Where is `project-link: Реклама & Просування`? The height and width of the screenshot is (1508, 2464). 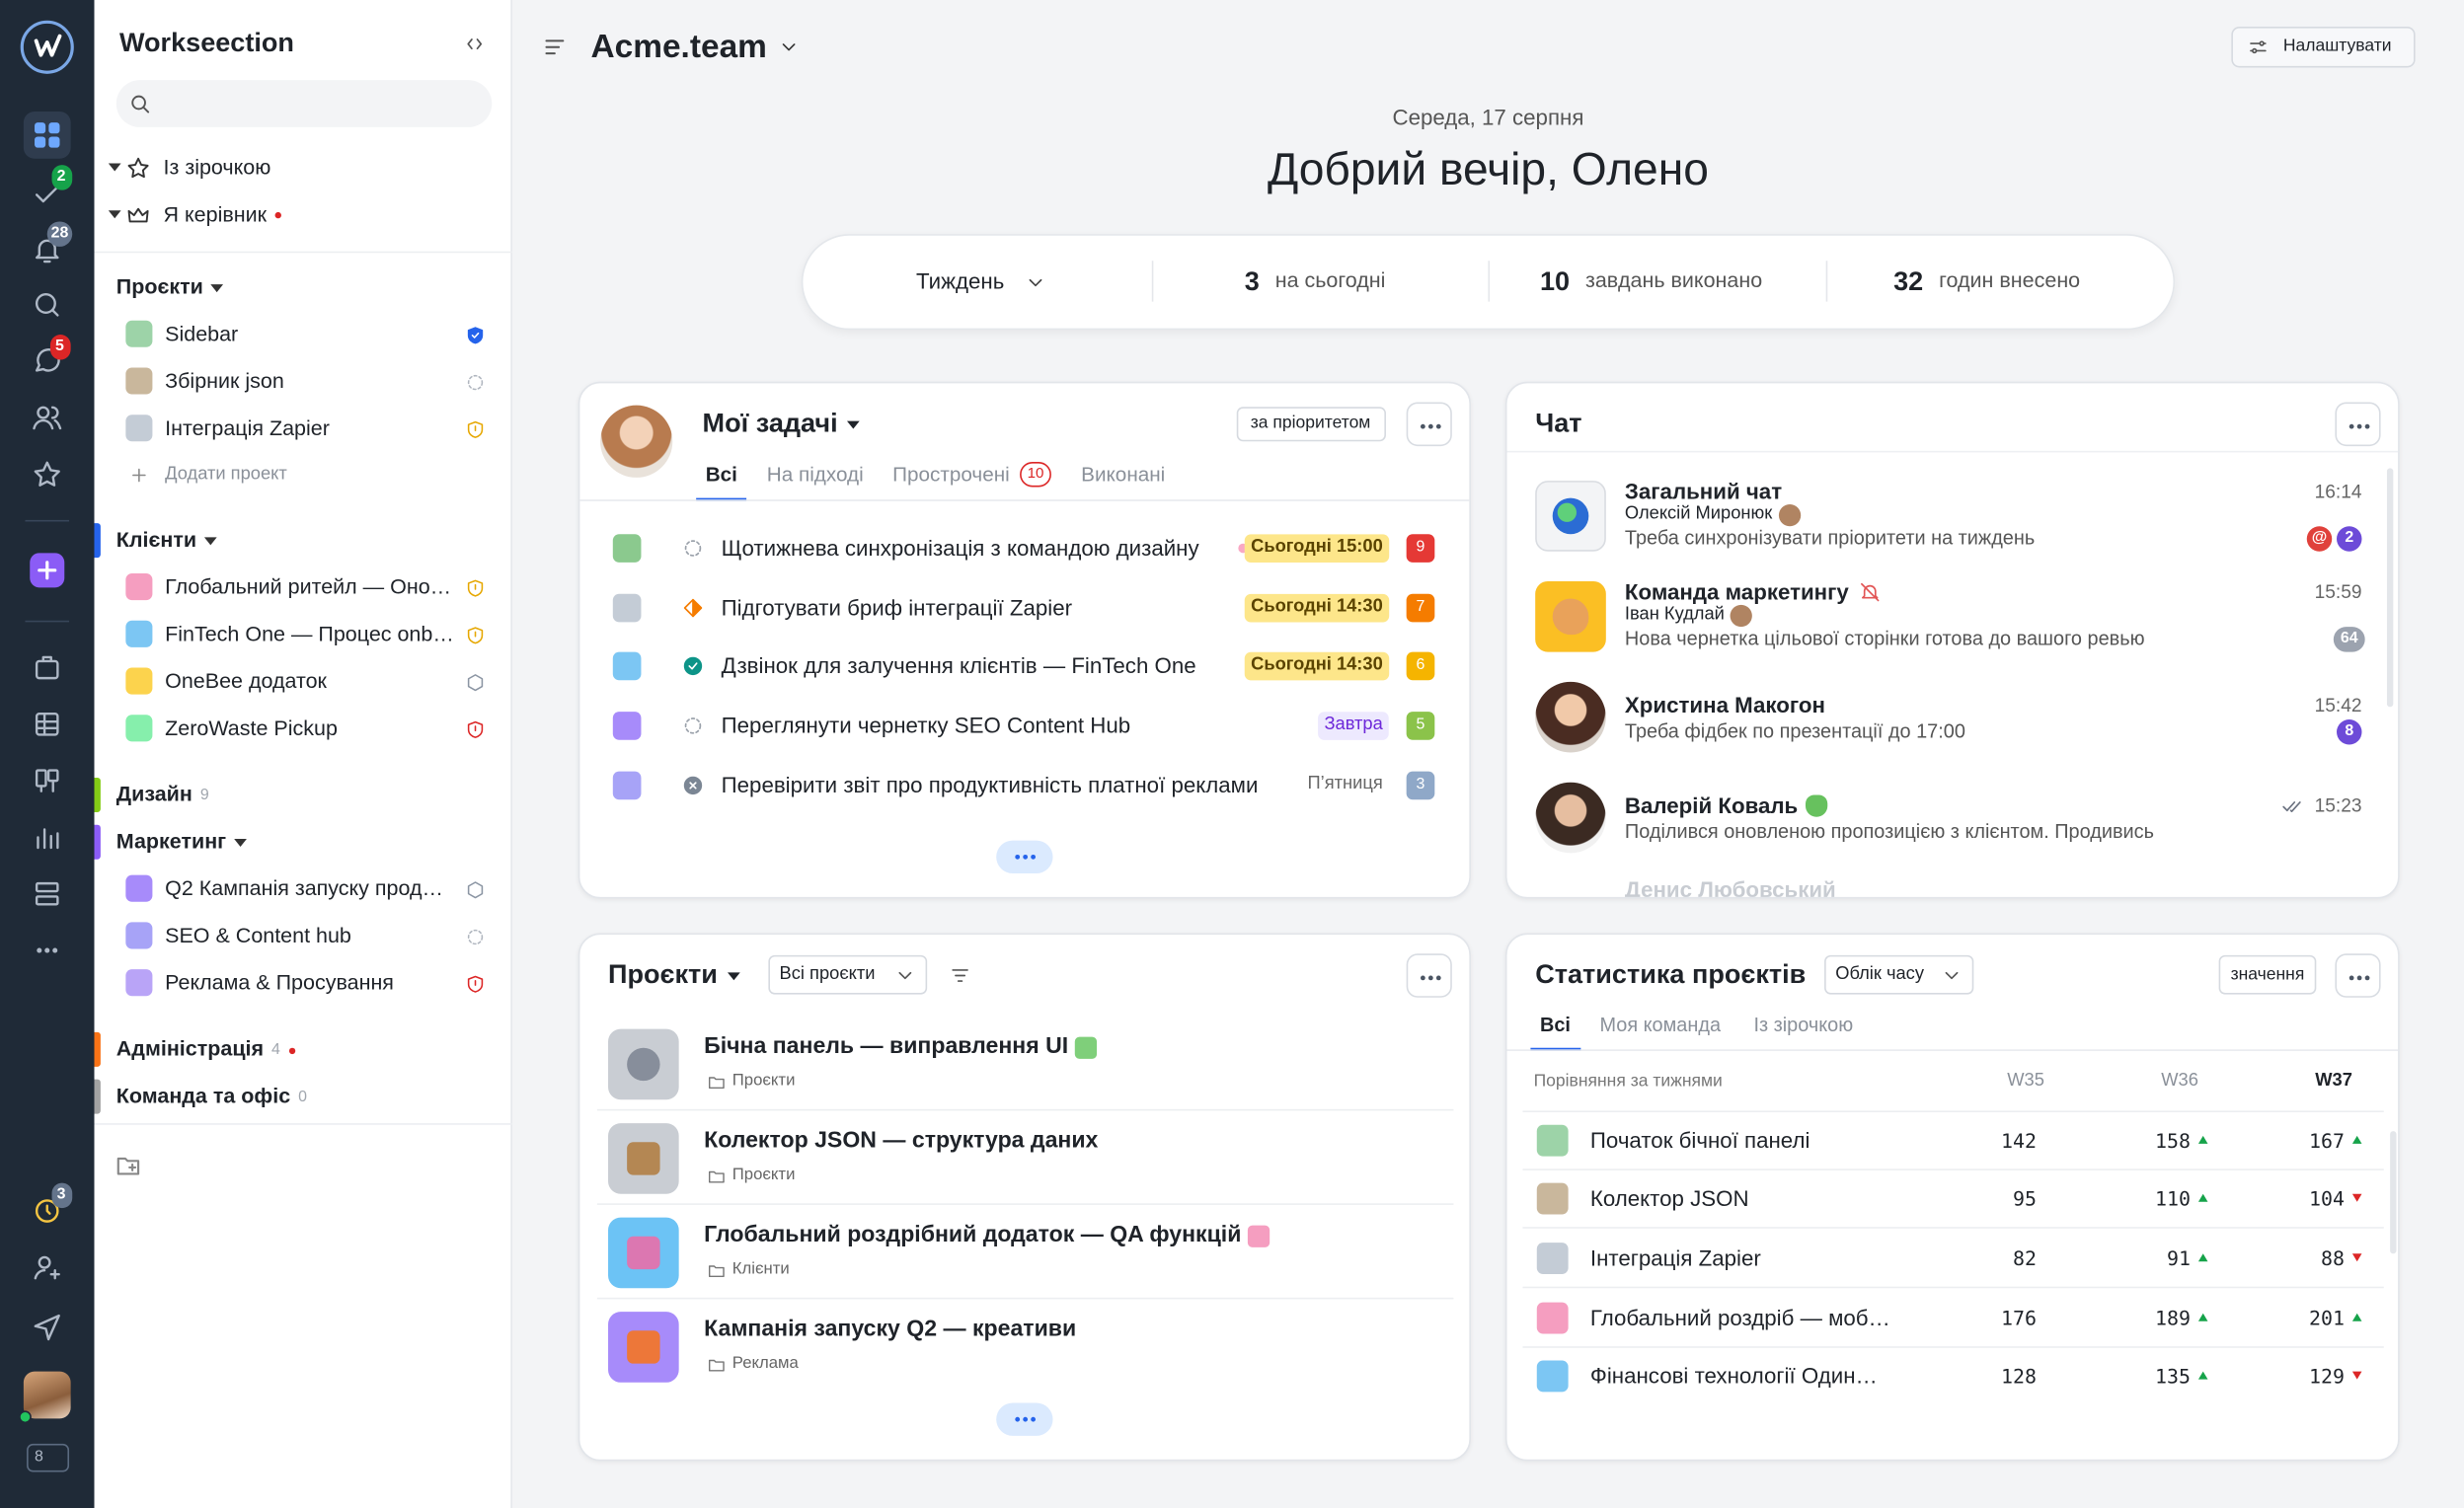 project-link: Реклама & Просування is located at coordinates (279, 982).